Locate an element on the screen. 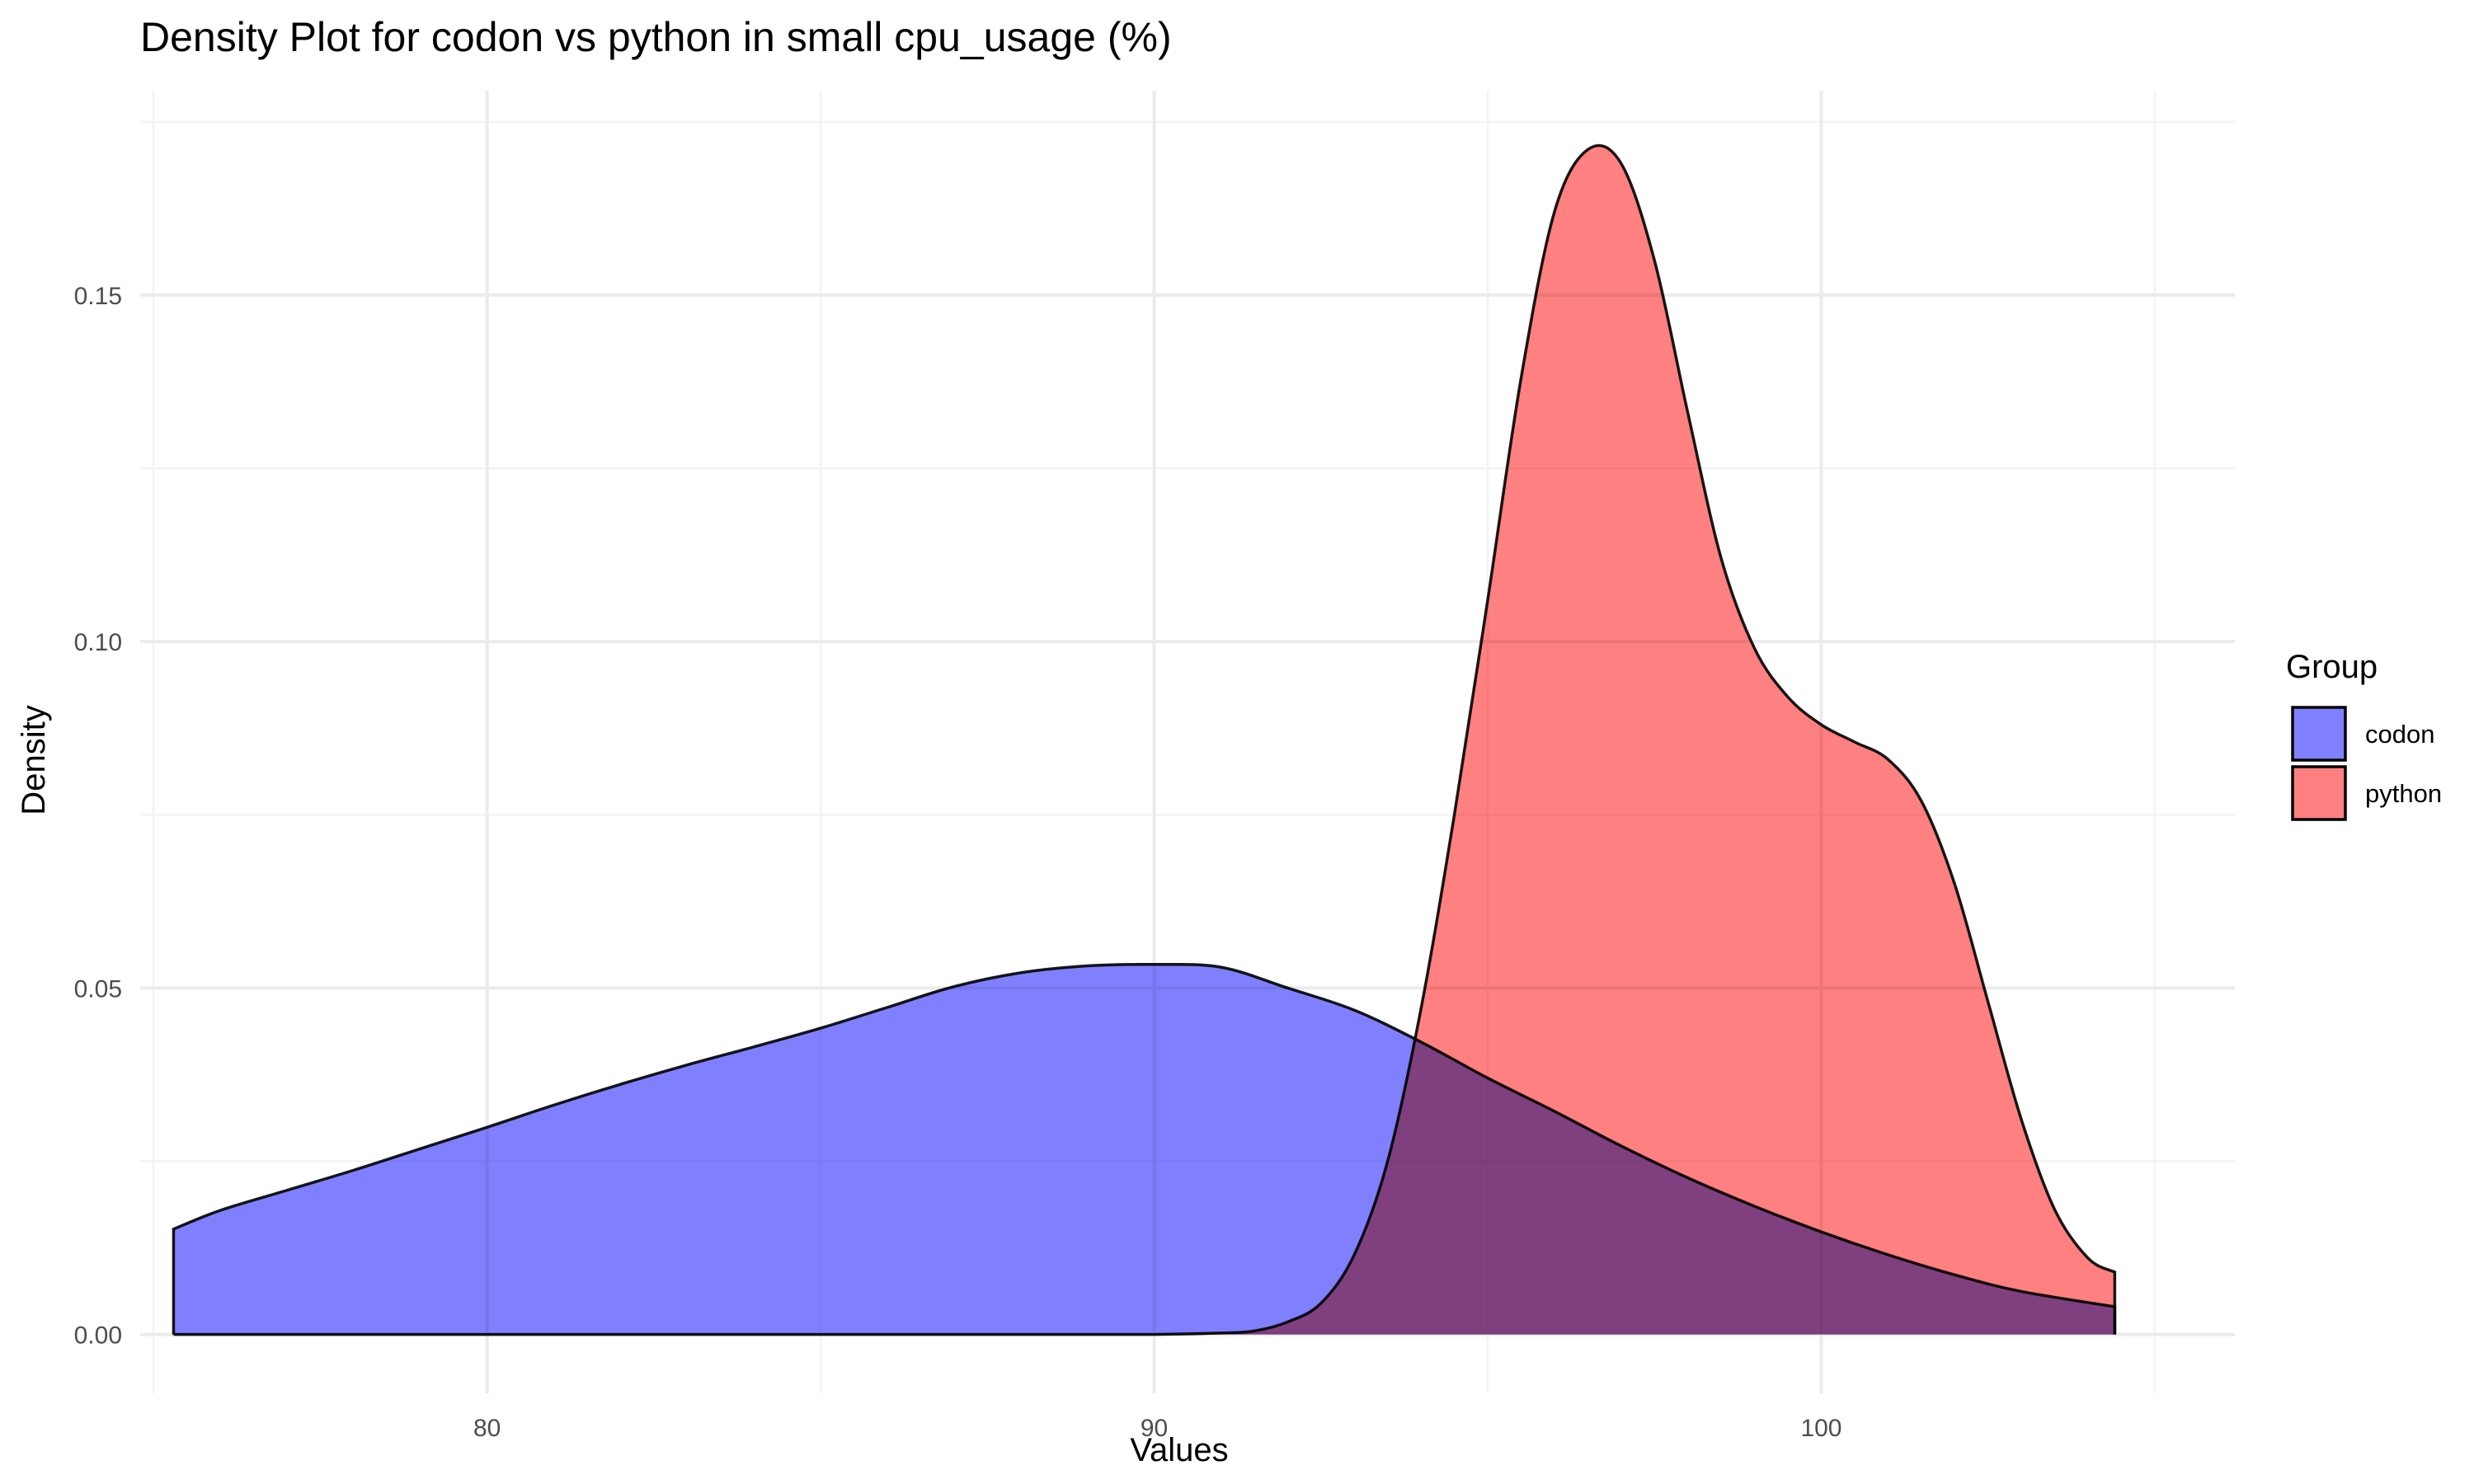 Image resolution: width=2474 pixels, height=1484 pixels. legend-items: codon python is located at coordinates (2366, 763).